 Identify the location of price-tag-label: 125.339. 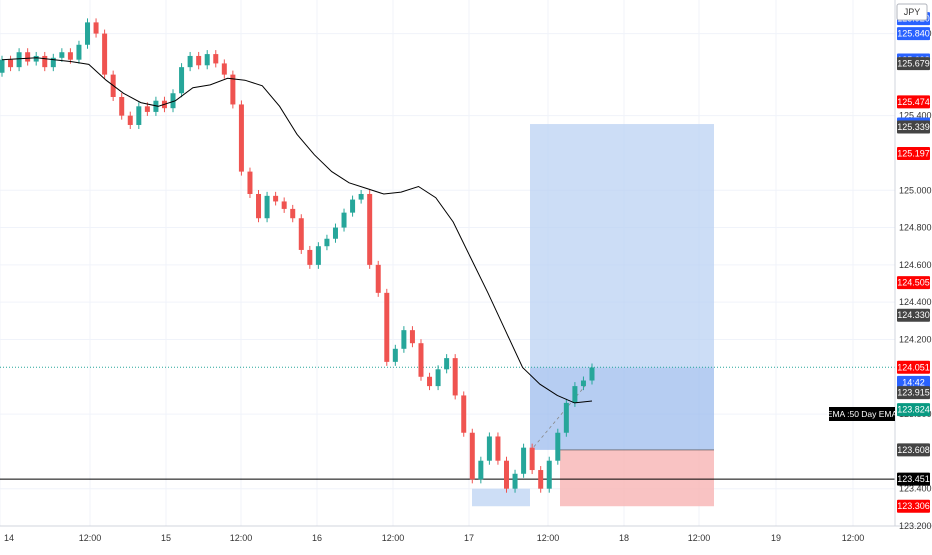
(913, 127).